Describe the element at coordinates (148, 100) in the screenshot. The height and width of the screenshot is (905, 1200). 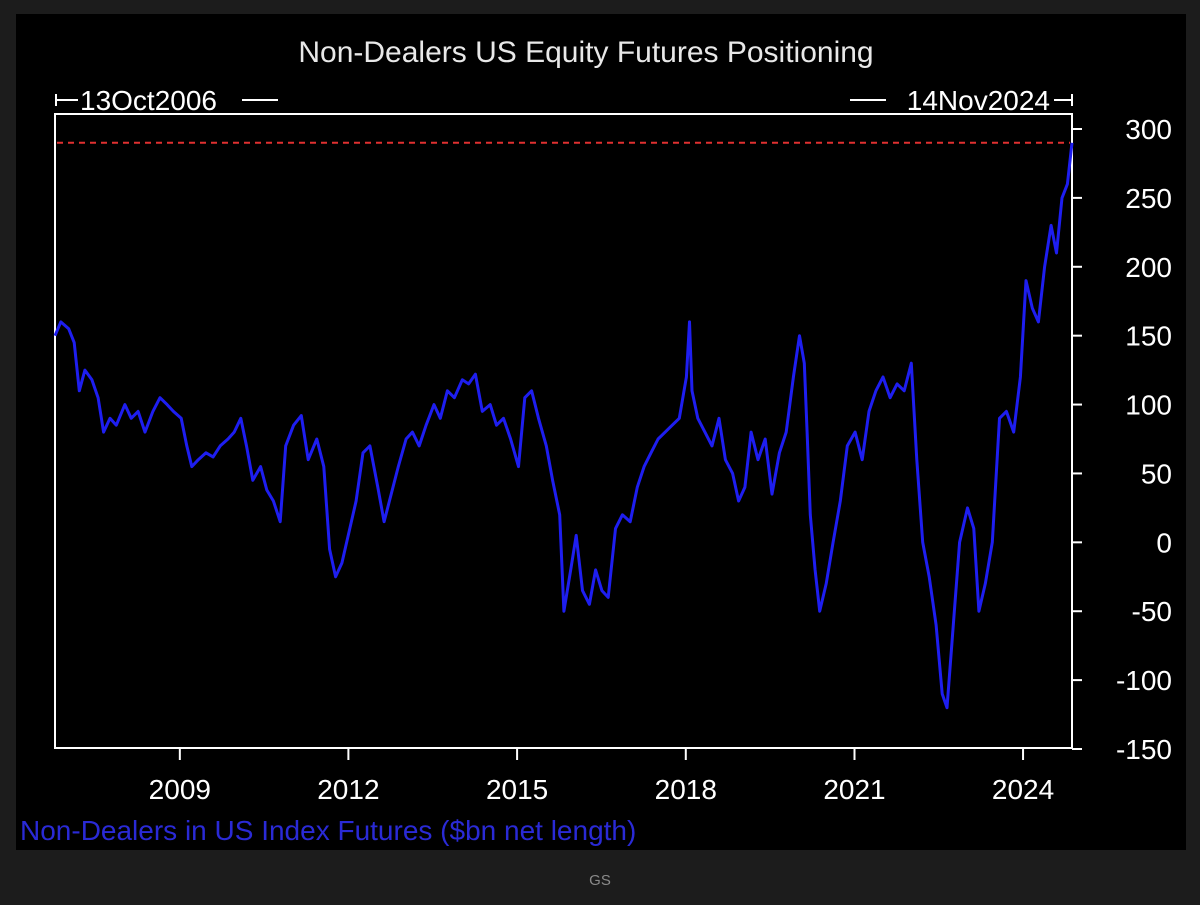
I see `start-date-label: 13Oct2006` at that location.